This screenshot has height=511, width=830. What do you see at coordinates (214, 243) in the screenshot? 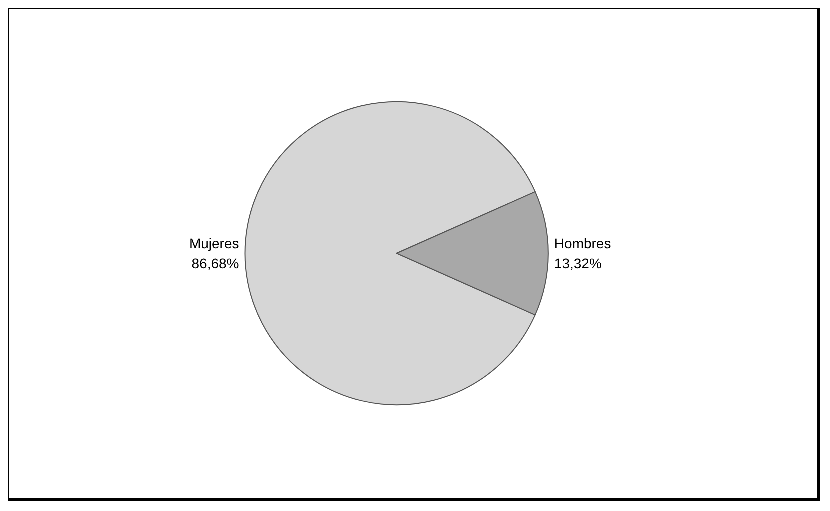
I see `slice-label: Mujeres` at bounding box center [214, 243].